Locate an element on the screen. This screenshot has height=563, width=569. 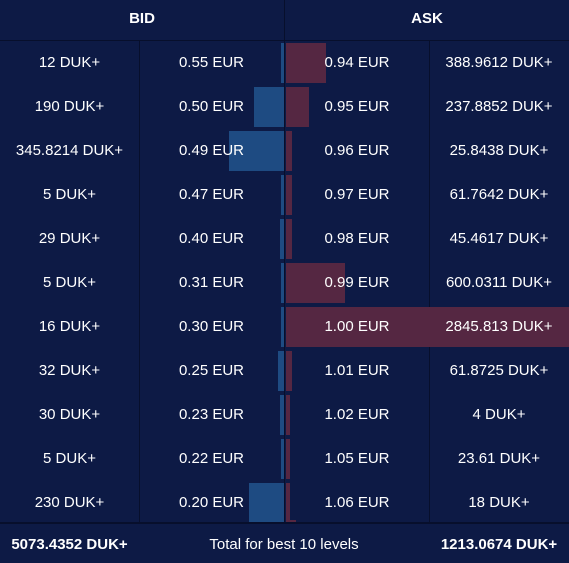
order-book-row: 30 DUK+ 0.23 EUR 1.02 EUR 4 DUK+ is located at coordinates (284, 415).